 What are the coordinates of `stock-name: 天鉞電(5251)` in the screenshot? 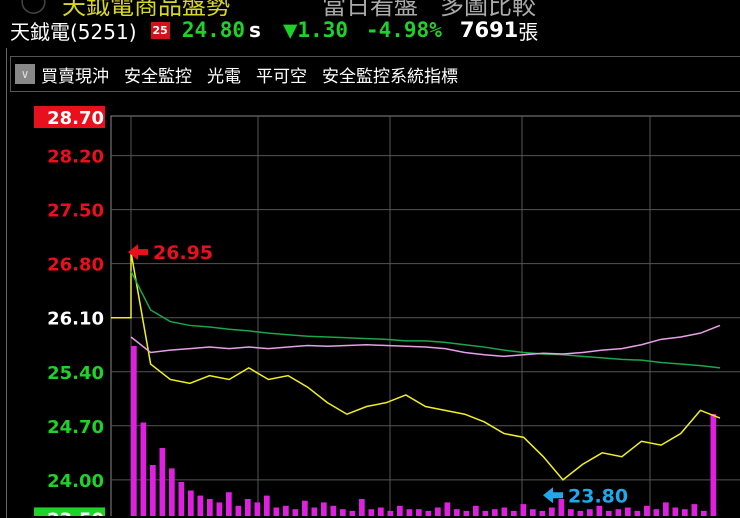 It's located at (73, 31).